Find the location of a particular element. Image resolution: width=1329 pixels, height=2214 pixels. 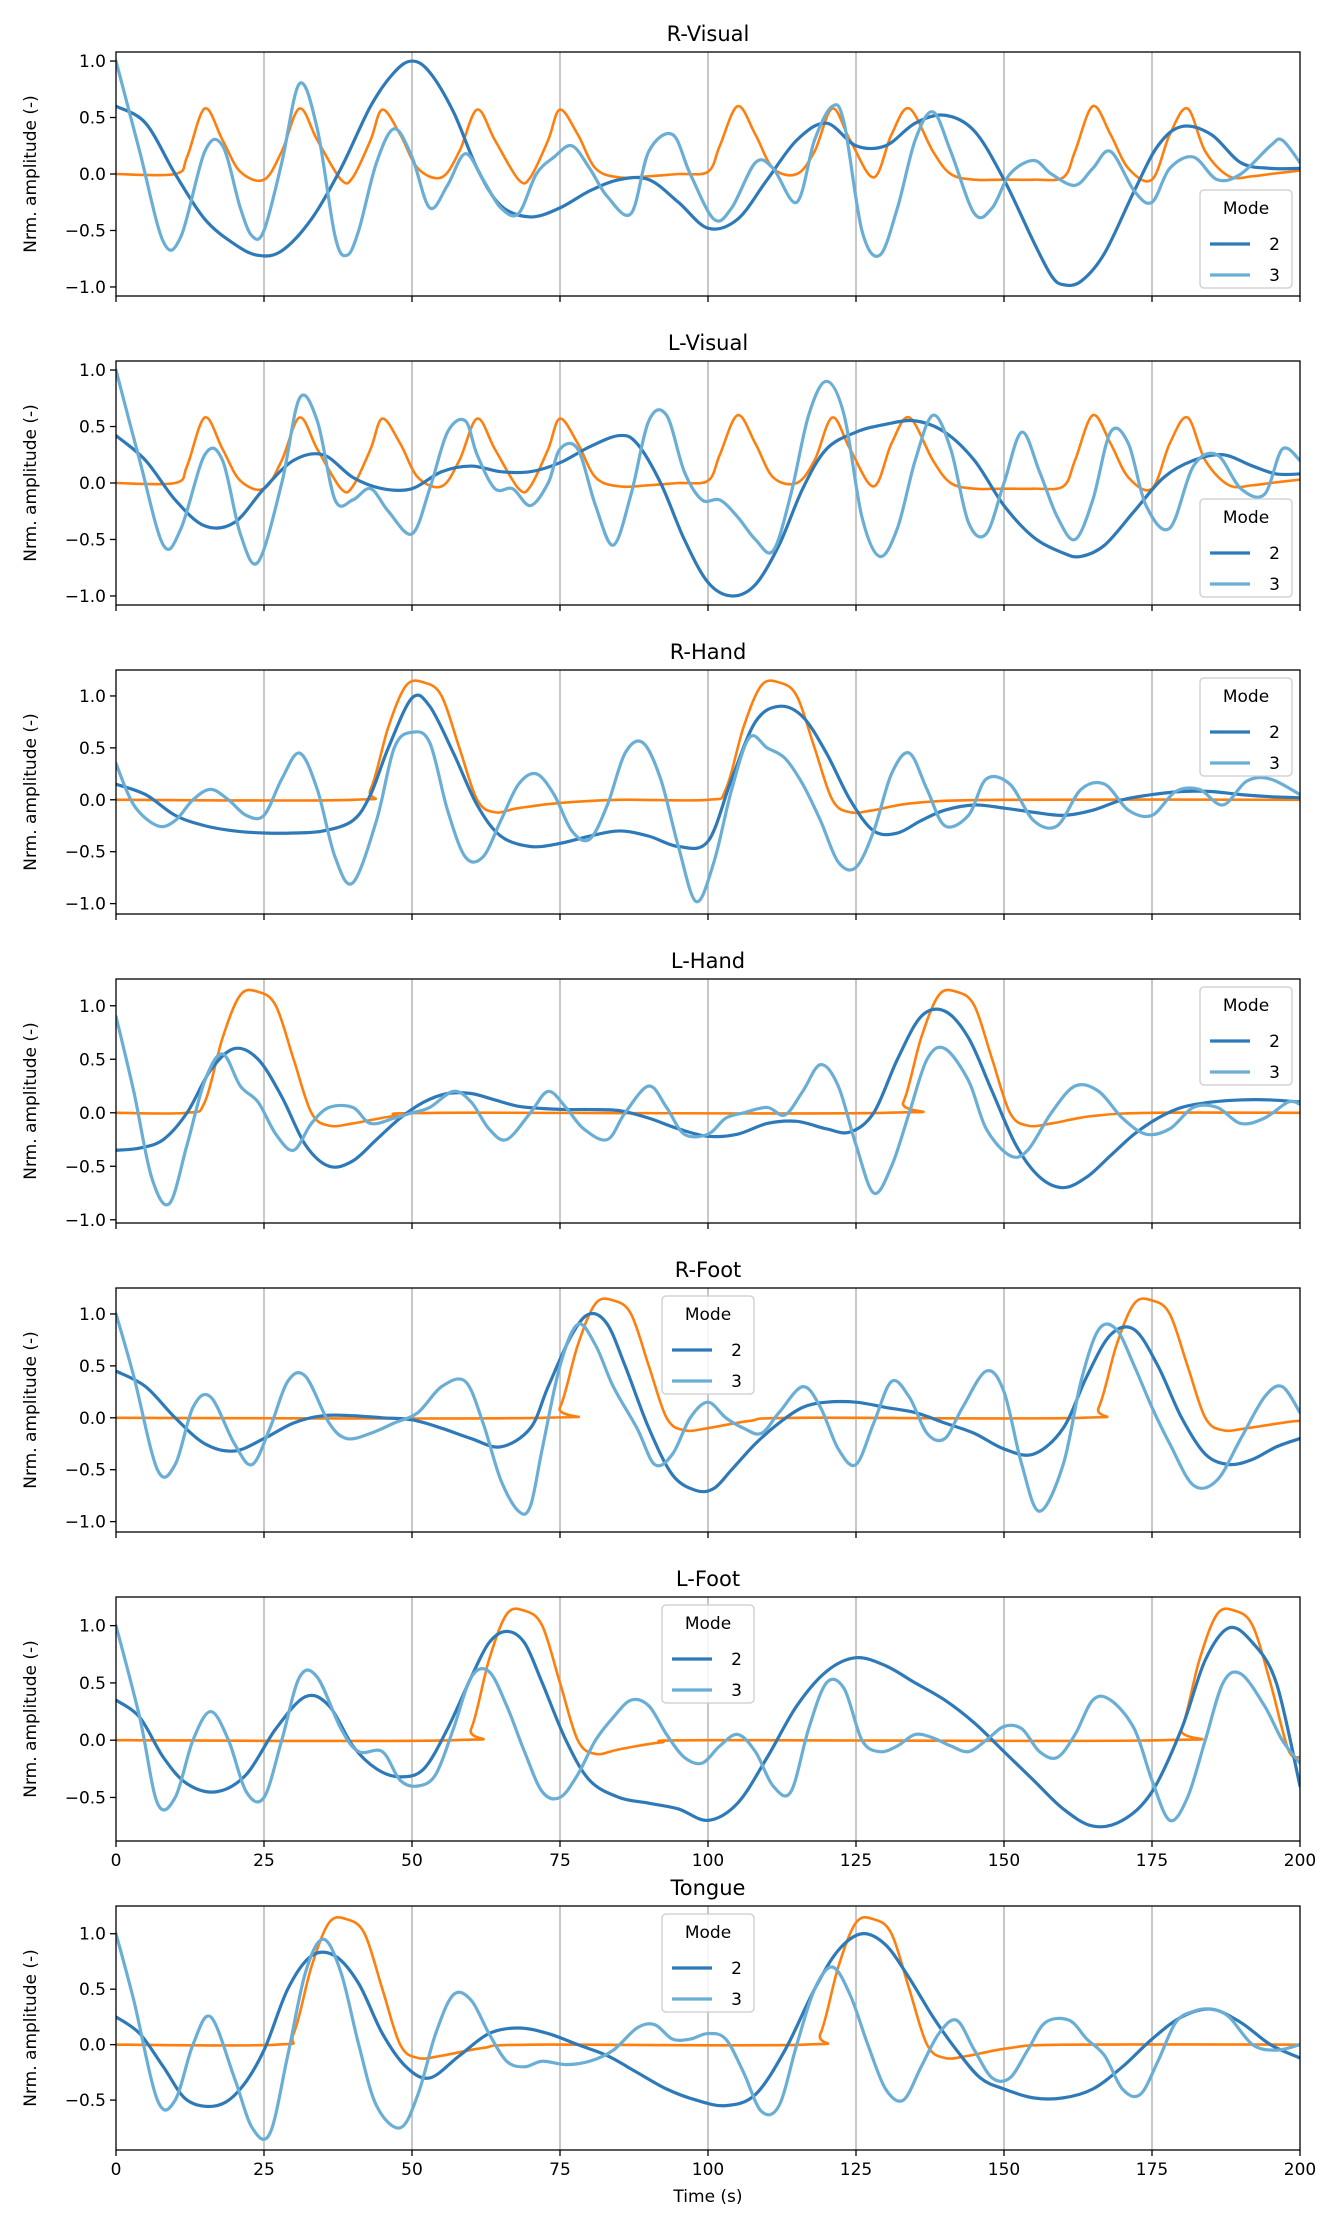

panel-title: L-Foot is located at coordinates (708, 1579).